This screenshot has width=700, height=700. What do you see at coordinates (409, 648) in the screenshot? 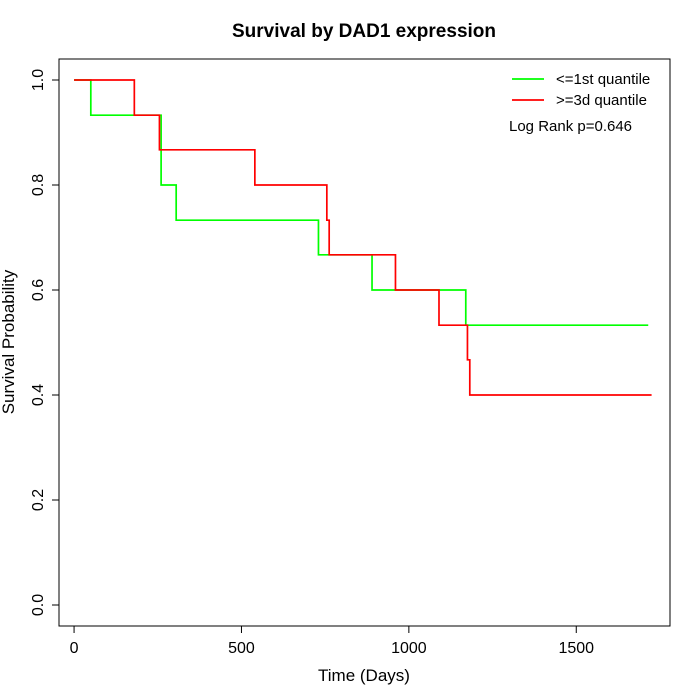
I see `x-tick-label: 1000` at bounding box center [409, 648].